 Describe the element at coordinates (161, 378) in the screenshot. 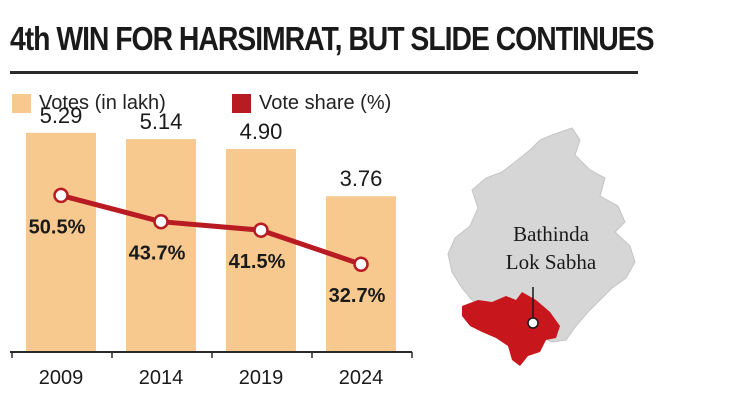

I see `x-tick-label-2014: 2014` at that location.